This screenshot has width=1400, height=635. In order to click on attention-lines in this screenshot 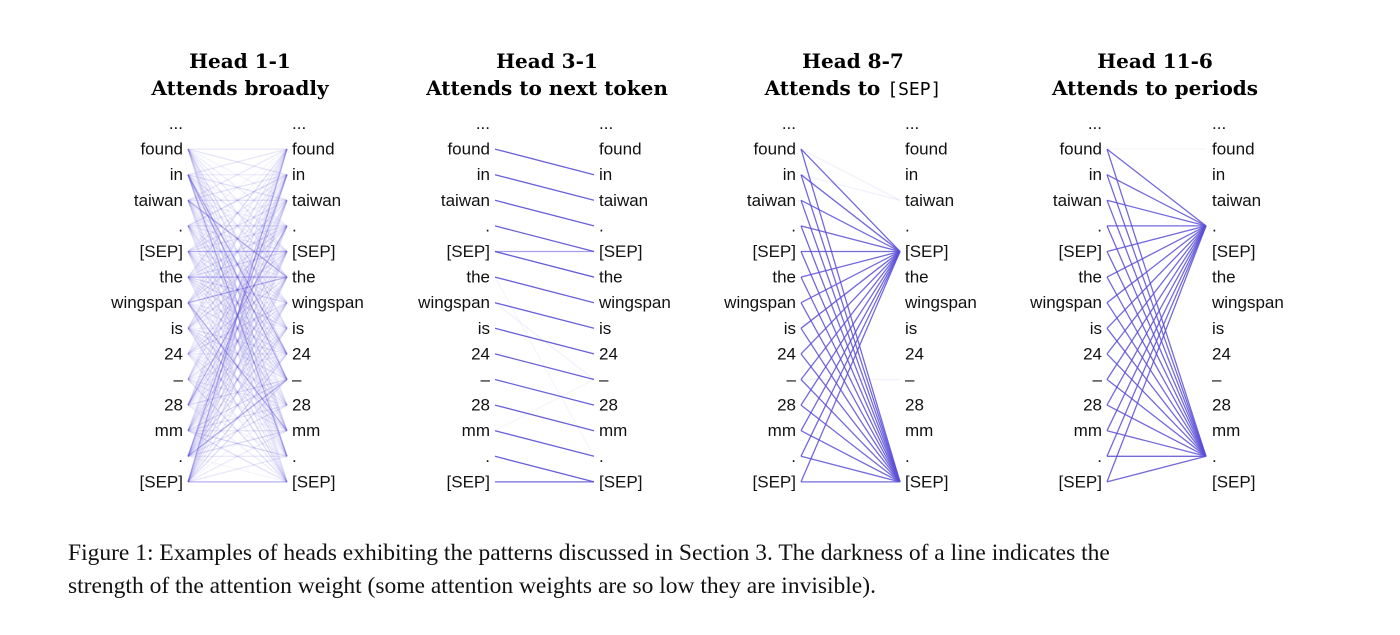, I will do `click(1156, 315)`.